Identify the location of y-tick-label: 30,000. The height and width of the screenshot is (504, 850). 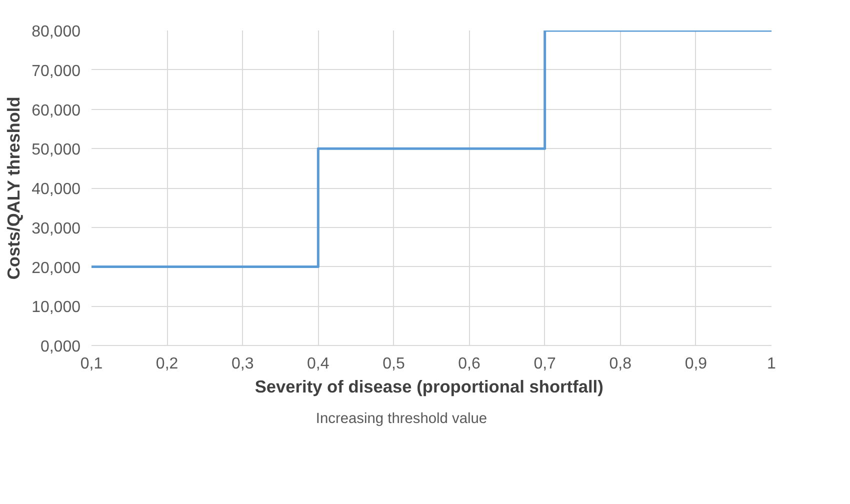
(56, 229).